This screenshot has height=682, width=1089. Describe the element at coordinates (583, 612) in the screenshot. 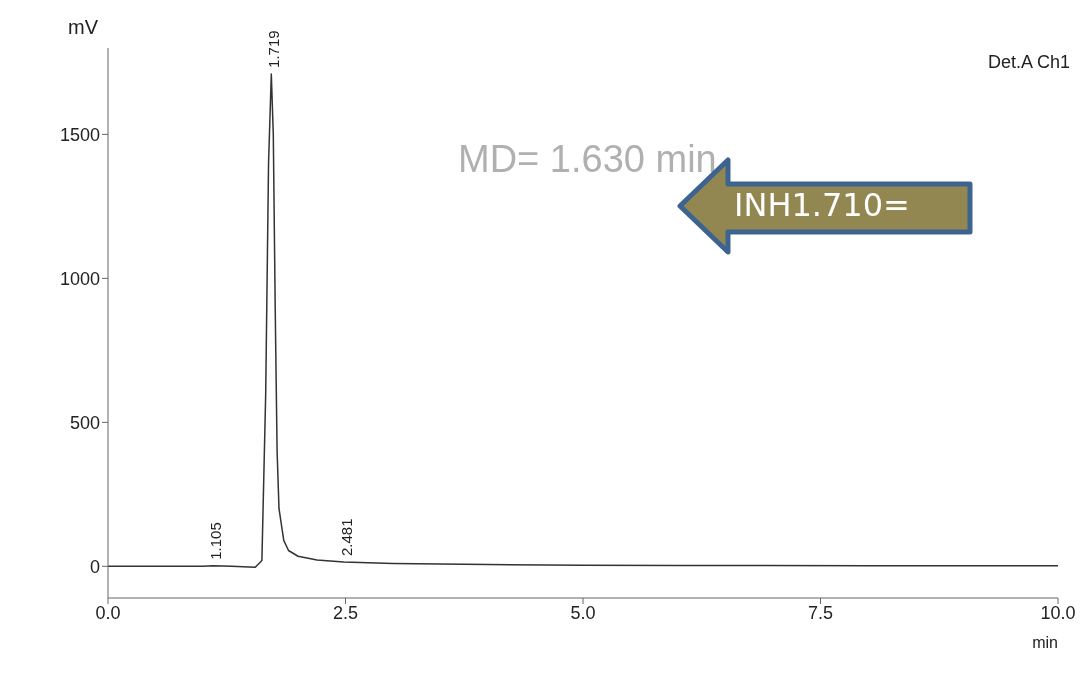

I see `x-tick-label: 5.0` at that location.